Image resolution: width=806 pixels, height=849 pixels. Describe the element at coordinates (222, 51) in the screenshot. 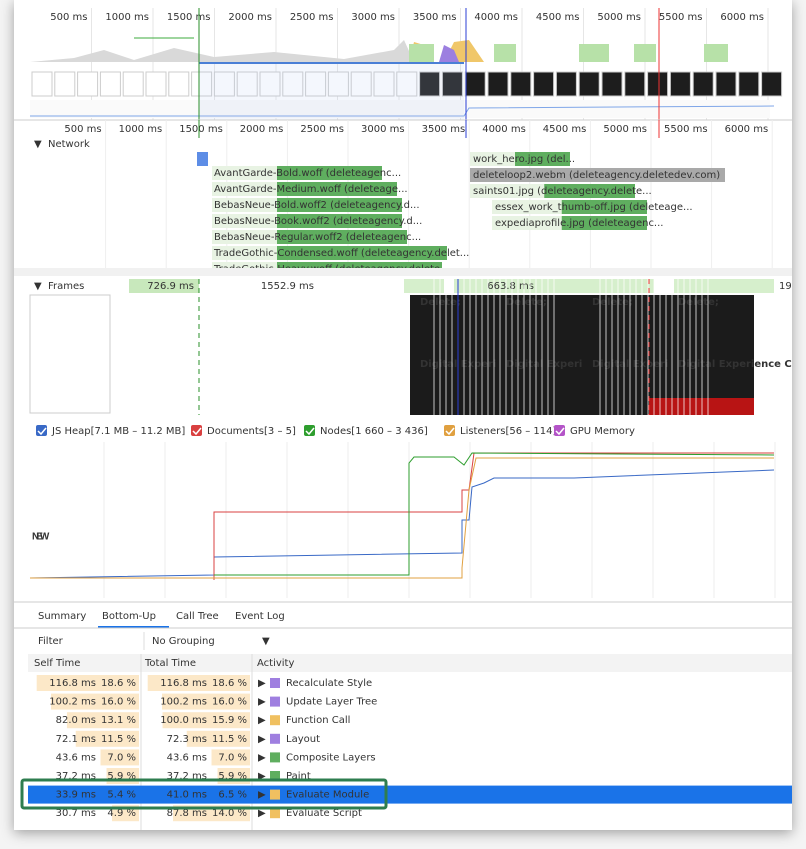

I see `cpu-activity` at that location.